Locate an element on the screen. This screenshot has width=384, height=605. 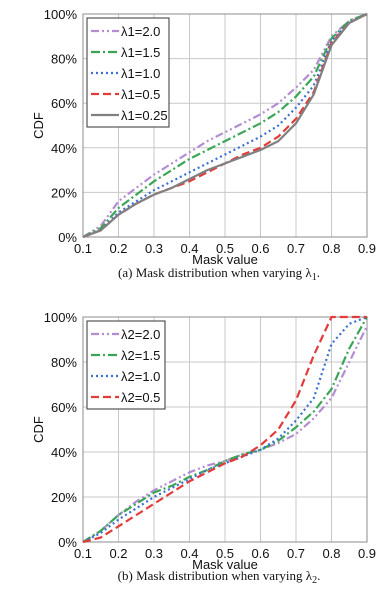
legend-label: λ2=0.5 is located at coordinates (140, 397).